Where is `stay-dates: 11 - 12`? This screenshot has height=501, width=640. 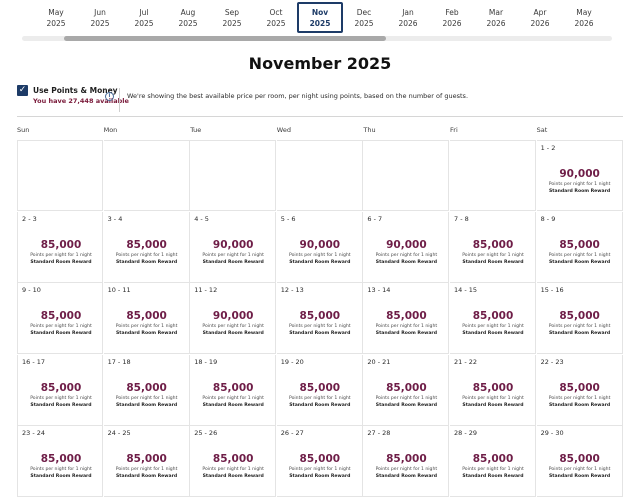 stay-dates: 11 - 12 is located at coordinates (206, 290).